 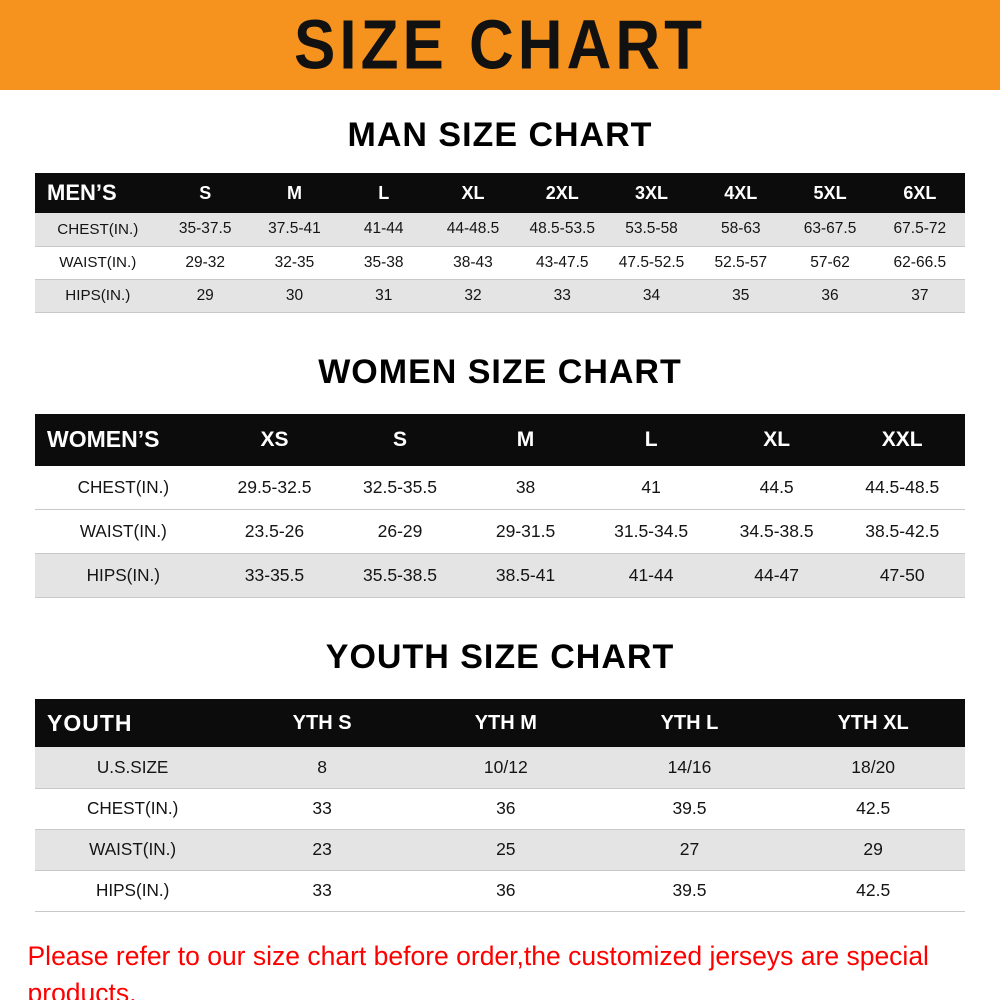 What do you see at coordinates (741, 263) in the screenshot?
I see `size-cell: 52.5-57` at bounding box center [741, 263].